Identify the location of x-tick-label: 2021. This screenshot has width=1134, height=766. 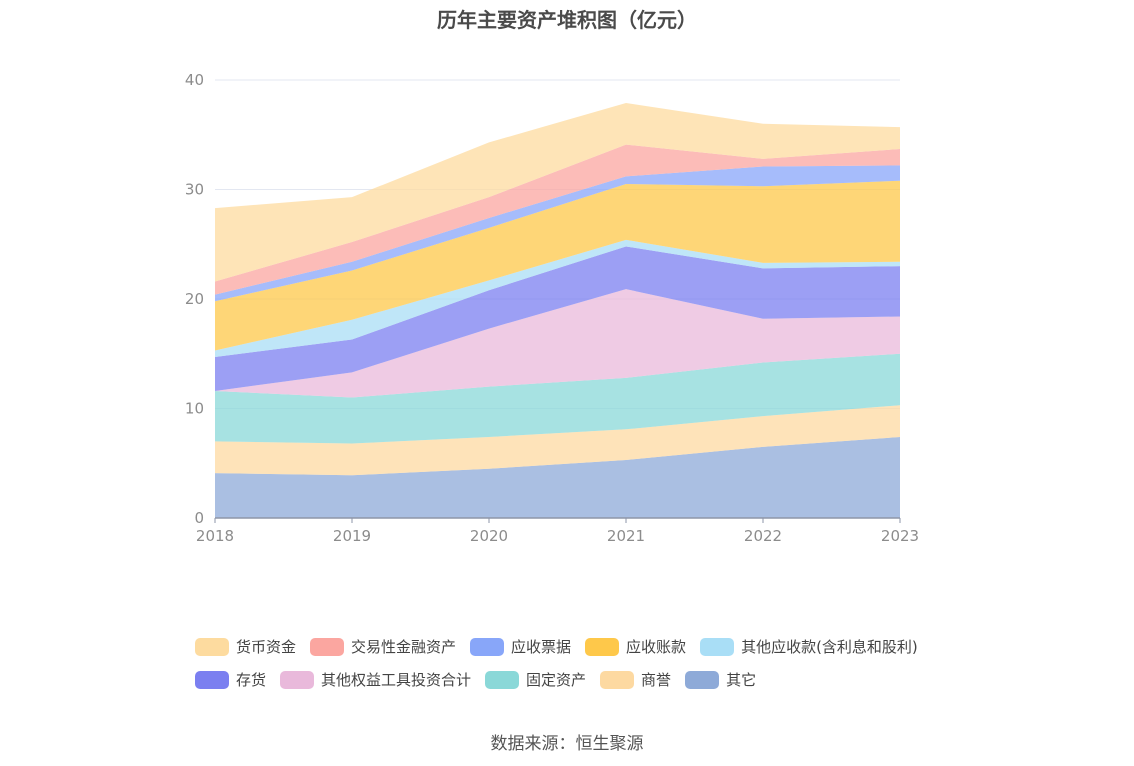
(626, 536).